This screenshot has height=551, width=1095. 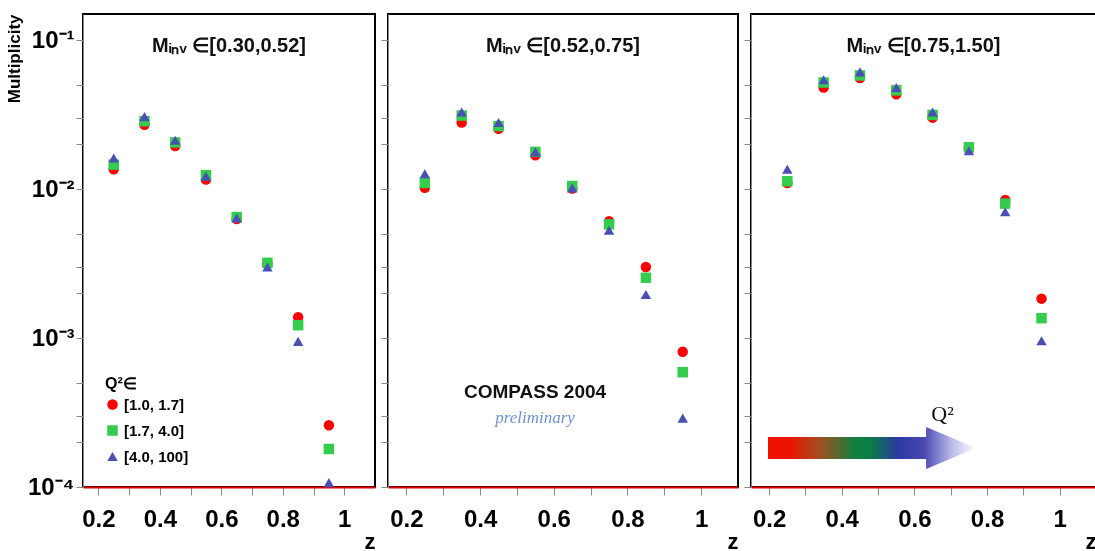 What do you see at coordinates (154, 404) in the screenshot?
I see `legend-label: [1.0, 1.7]` at bounding box center [154, 404].